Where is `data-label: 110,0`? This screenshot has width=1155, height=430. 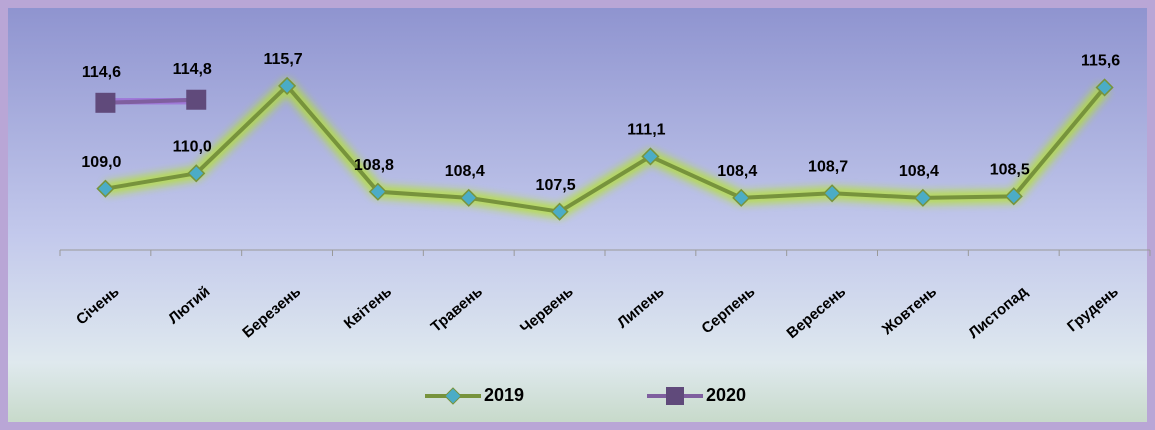 data-label: 110,0 is located at coordinates (192, 147).